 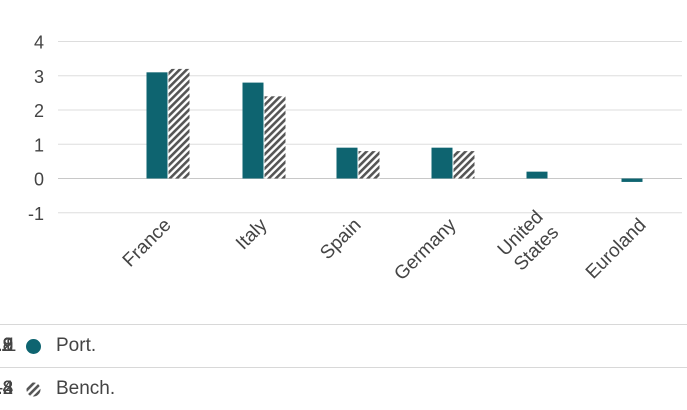 What do you see at coordinates (528, 241) in the screenshot?
I see `x-tick-label: UnitedStates` at bounding box center [528, 241].